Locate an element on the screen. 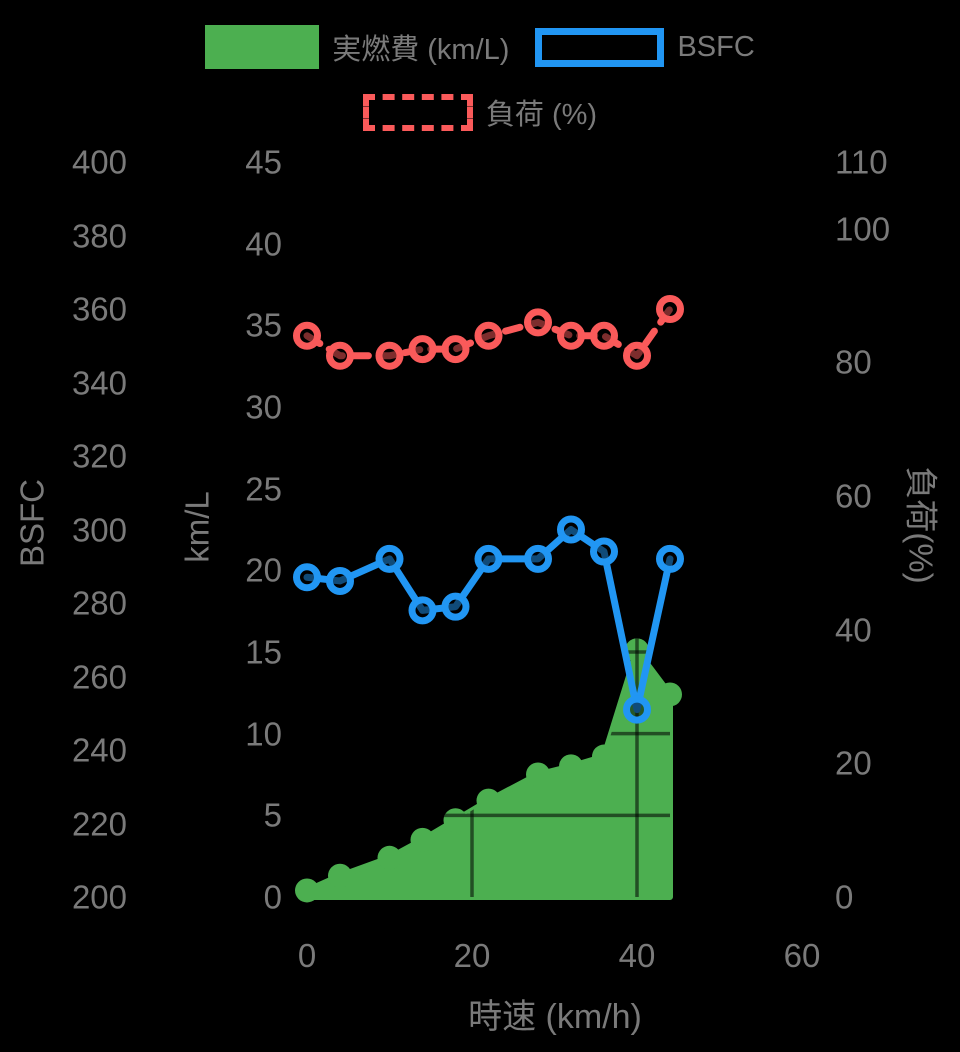  tick-label: 45 is located at coordinates (263, 162).